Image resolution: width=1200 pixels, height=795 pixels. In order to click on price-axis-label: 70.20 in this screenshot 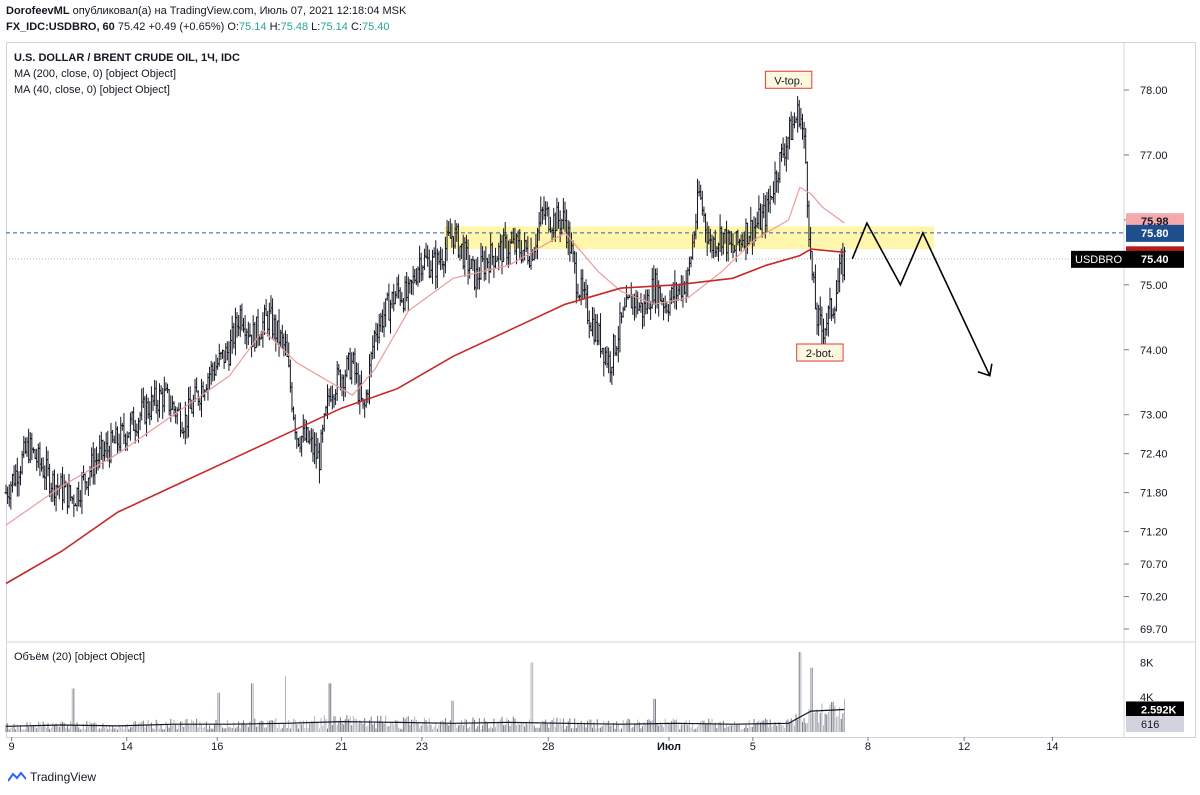, I will do `click(1154, 598)`.